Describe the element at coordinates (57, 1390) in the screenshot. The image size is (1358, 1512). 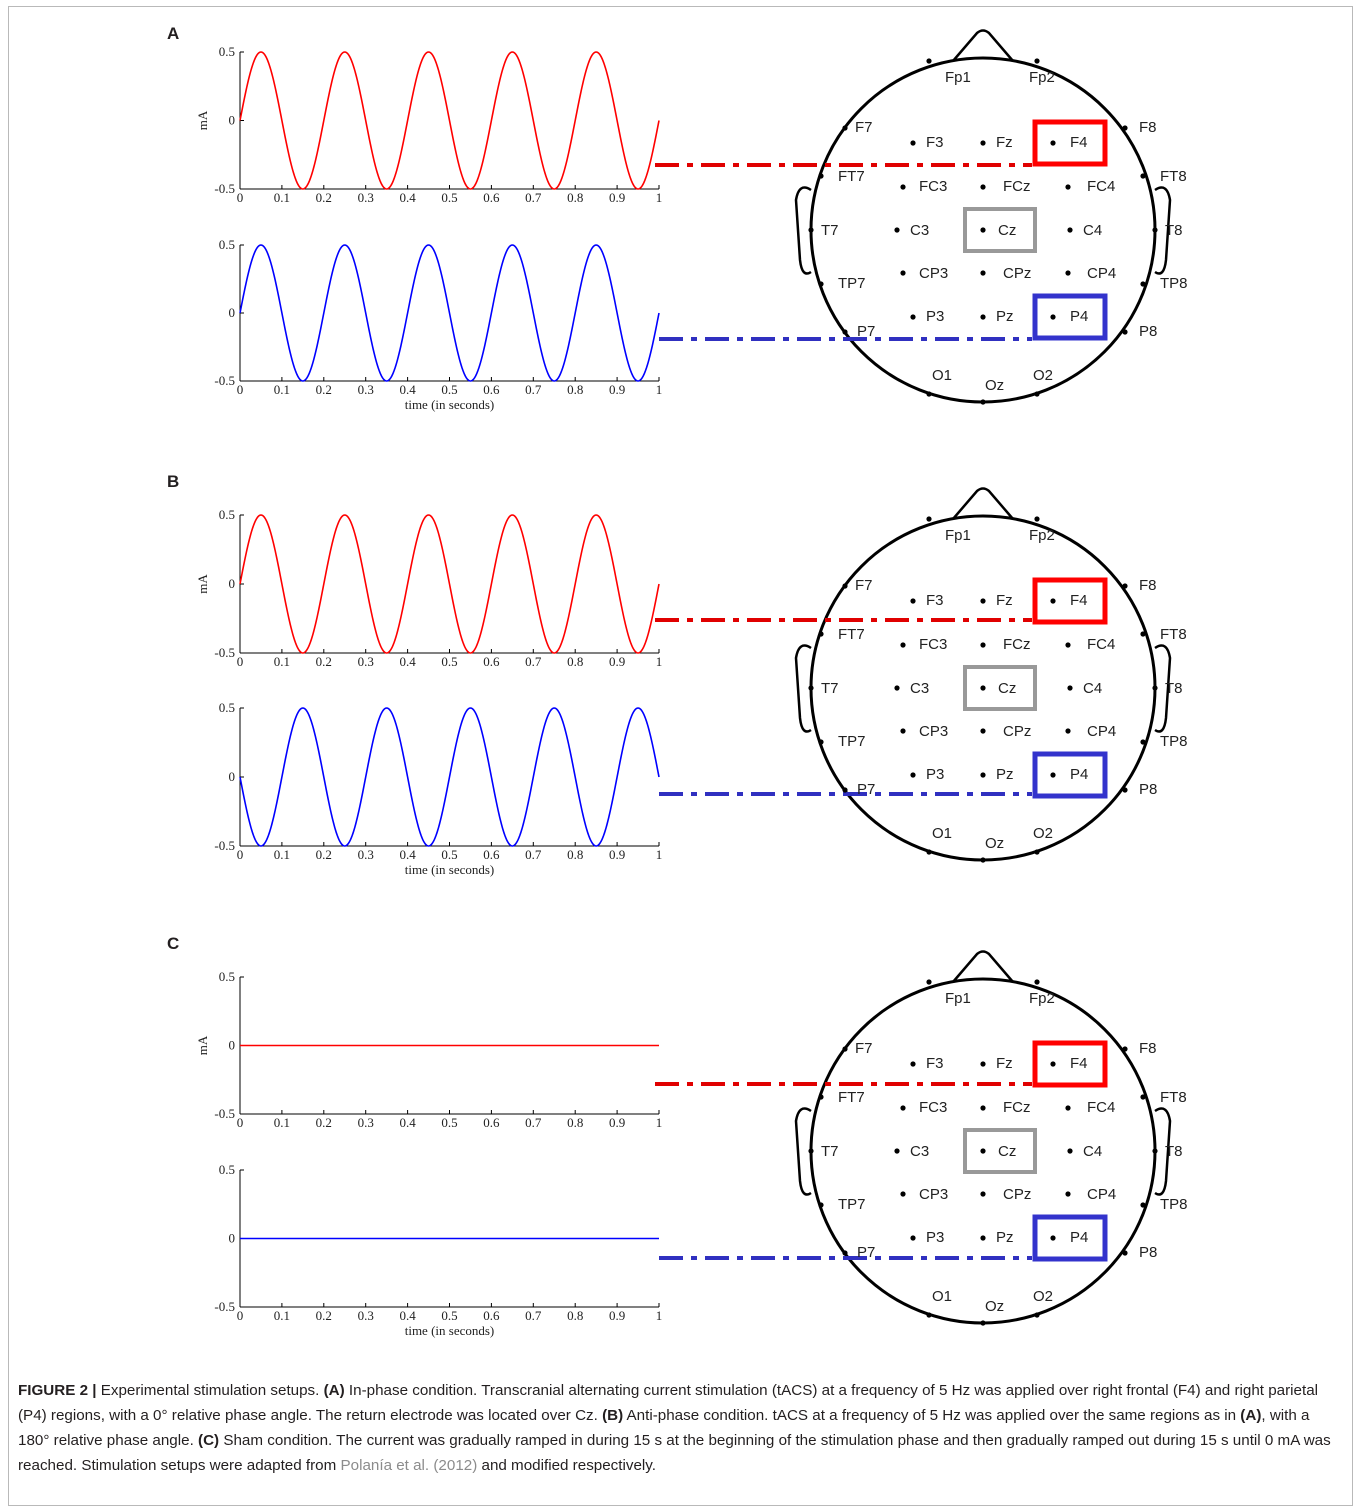
I see `caption-label: FIGURE 2 |` at that location.